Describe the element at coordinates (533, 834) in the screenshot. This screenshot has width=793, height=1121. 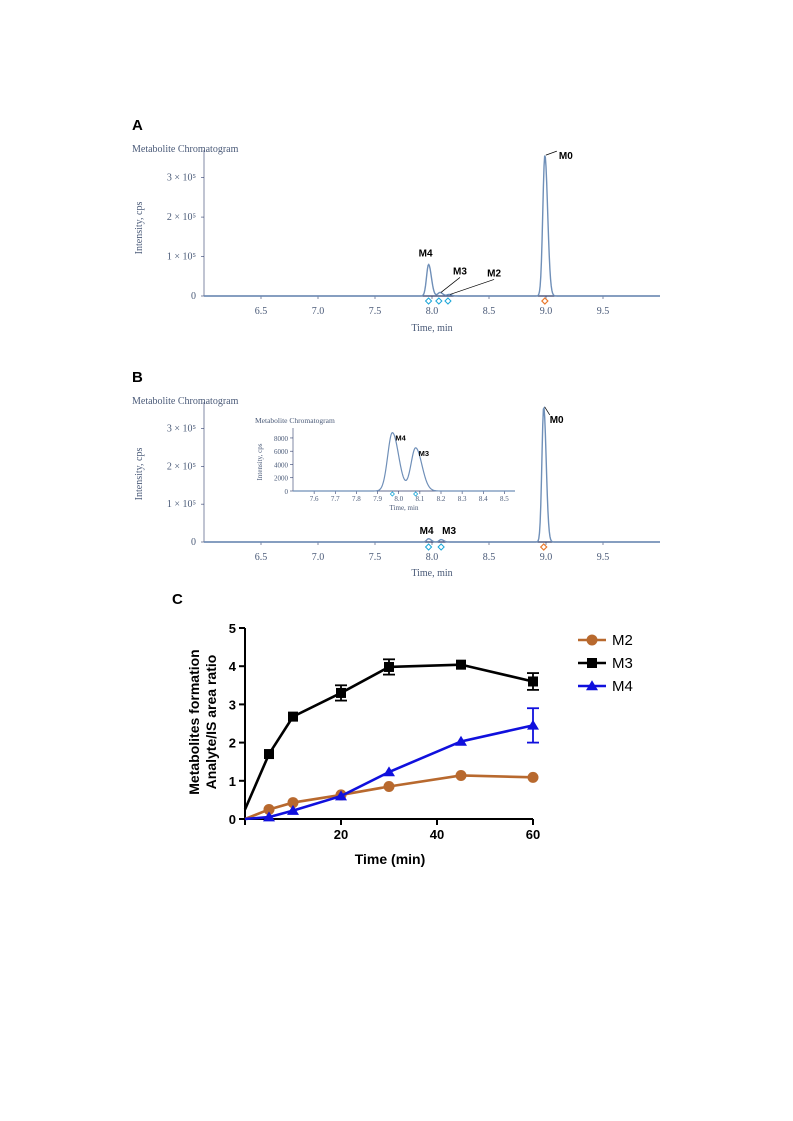
I see `x-tick-label: 60` at that location.